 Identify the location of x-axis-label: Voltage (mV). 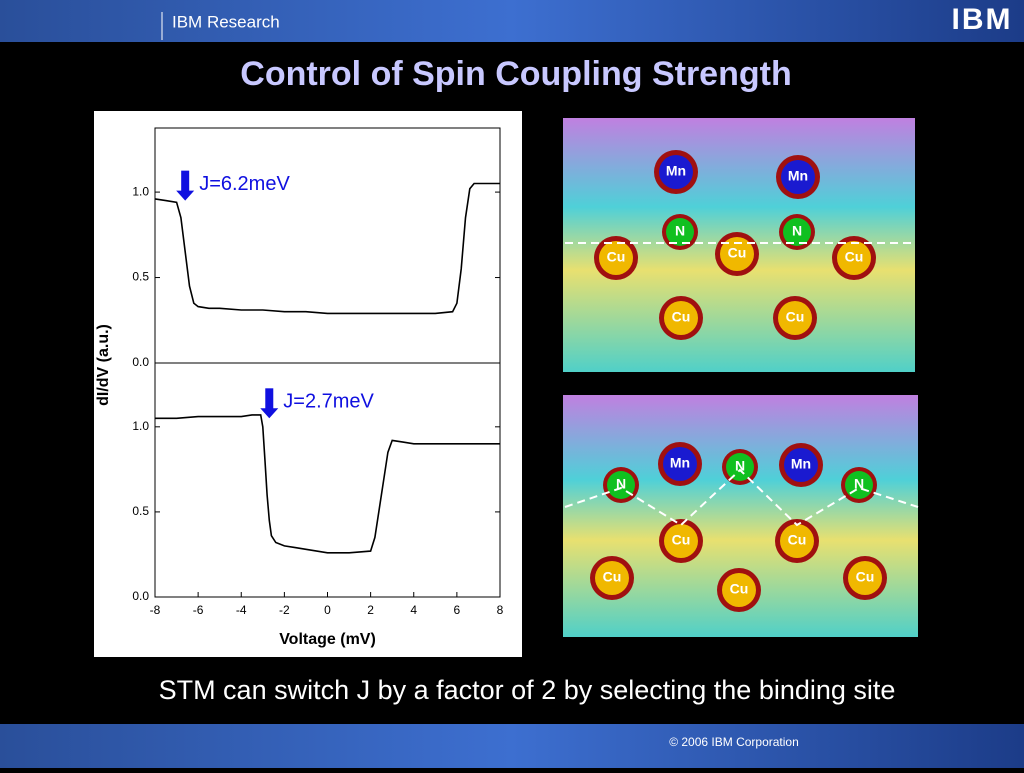
(327, 639).